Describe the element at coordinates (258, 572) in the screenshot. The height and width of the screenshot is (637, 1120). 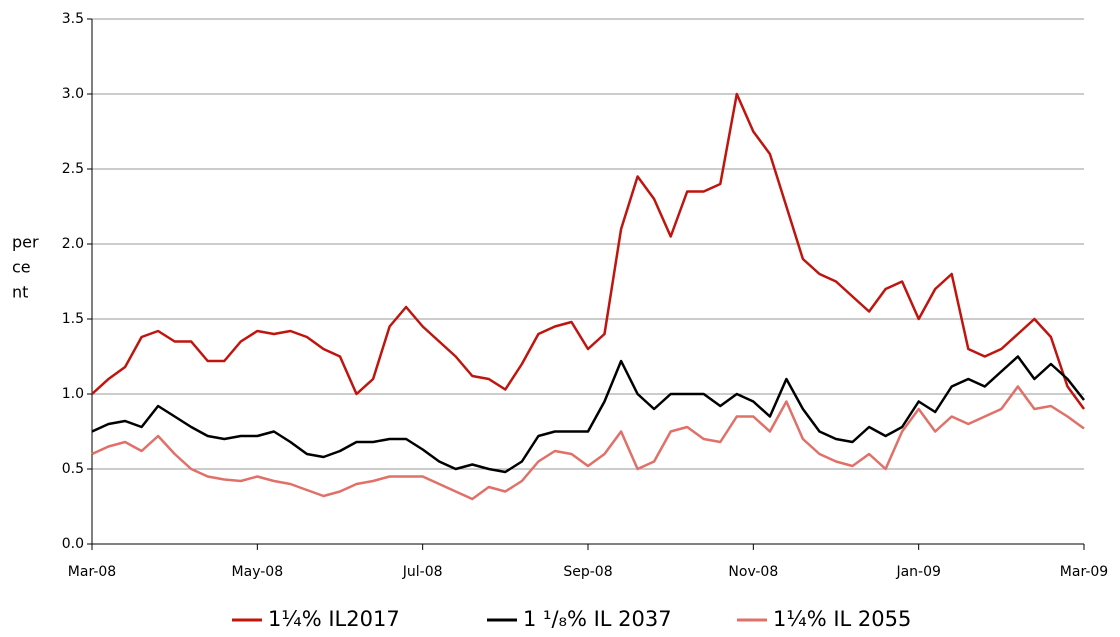
I see `x-tick-label: May-08` at that location.